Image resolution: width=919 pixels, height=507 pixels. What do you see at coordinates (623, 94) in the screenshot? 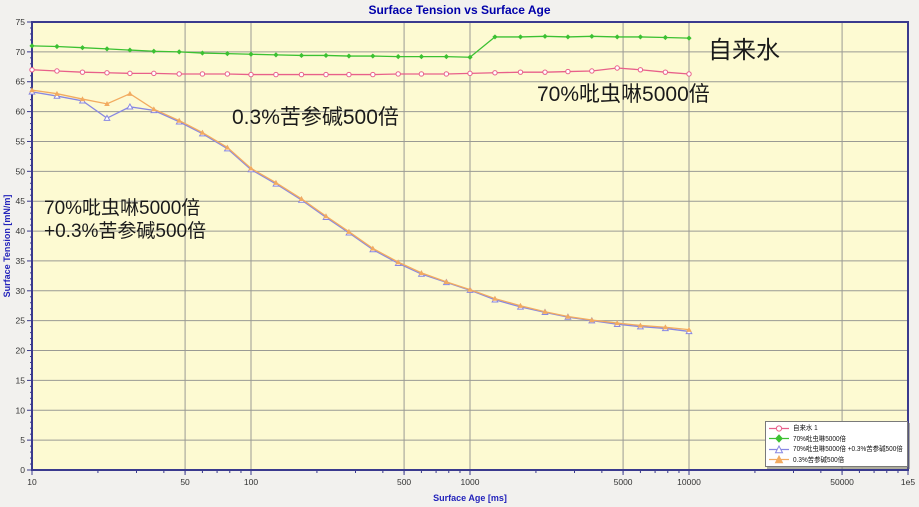
I see `annotation-imidacloprid: 70%吡虫啉5000倍` at bounding box center [623, 94].